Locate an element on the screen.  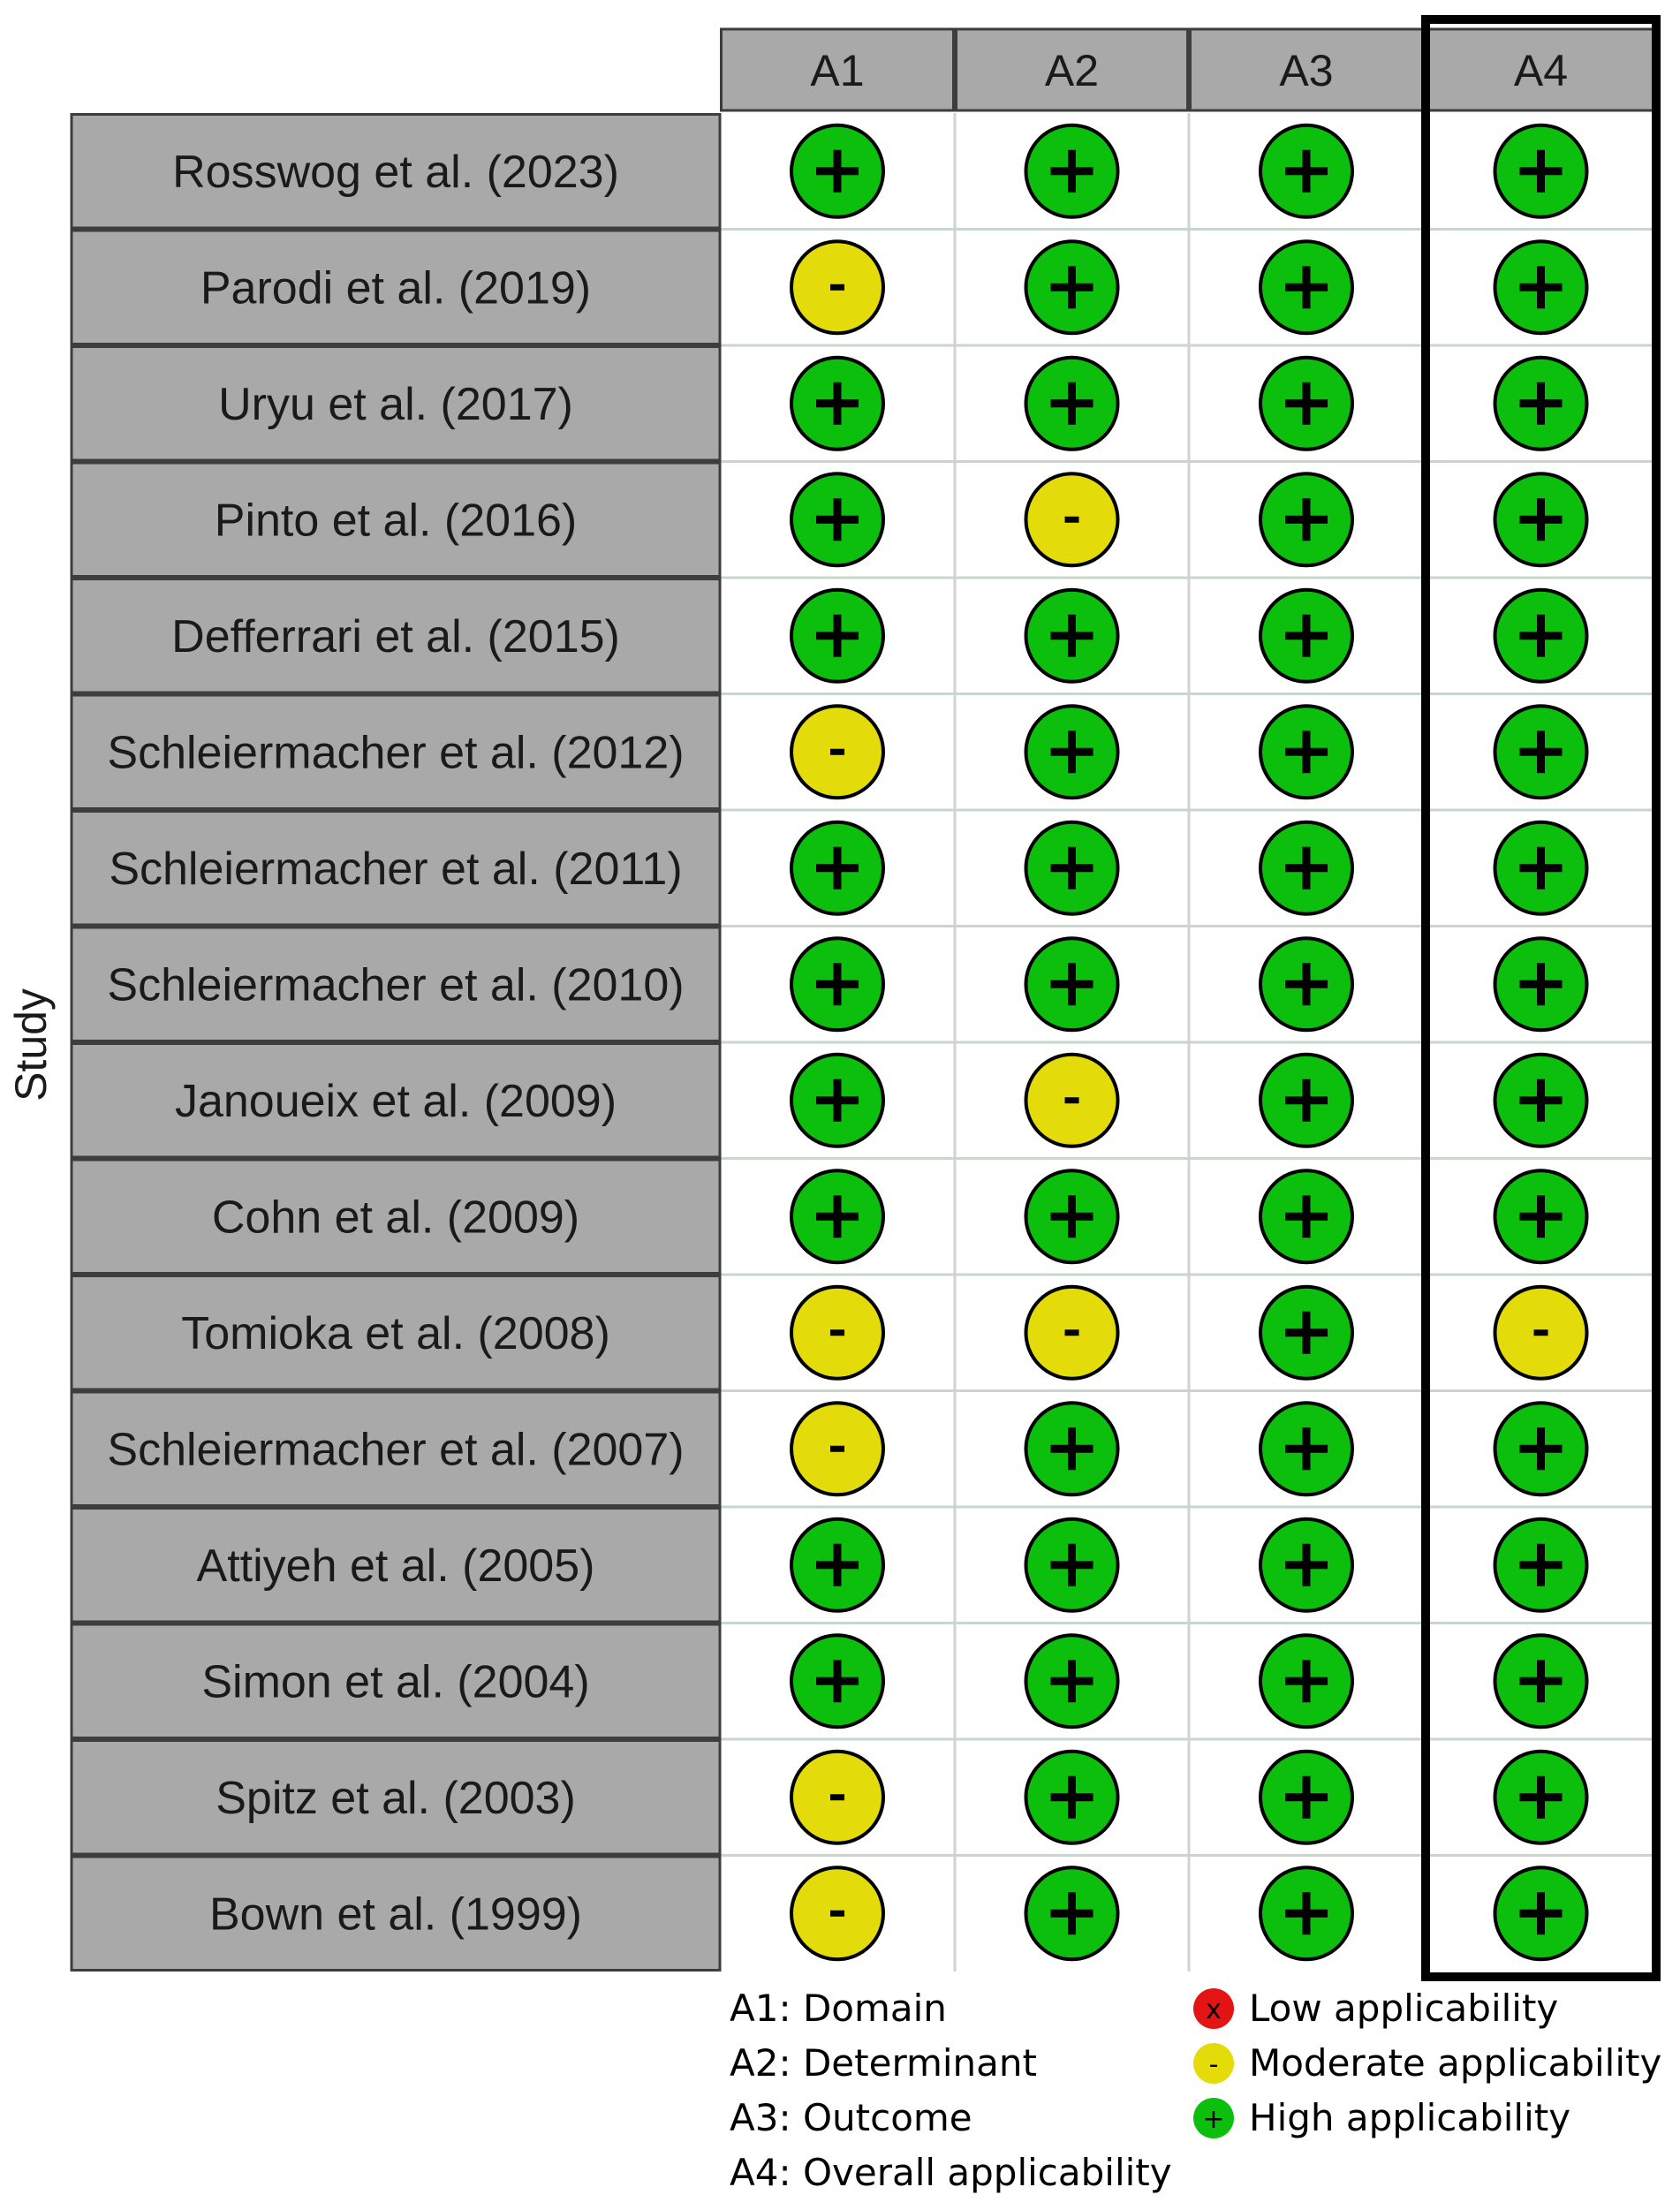
headers-layer: A1 A2 A3 A4 is located at coordinates (1189, 69).